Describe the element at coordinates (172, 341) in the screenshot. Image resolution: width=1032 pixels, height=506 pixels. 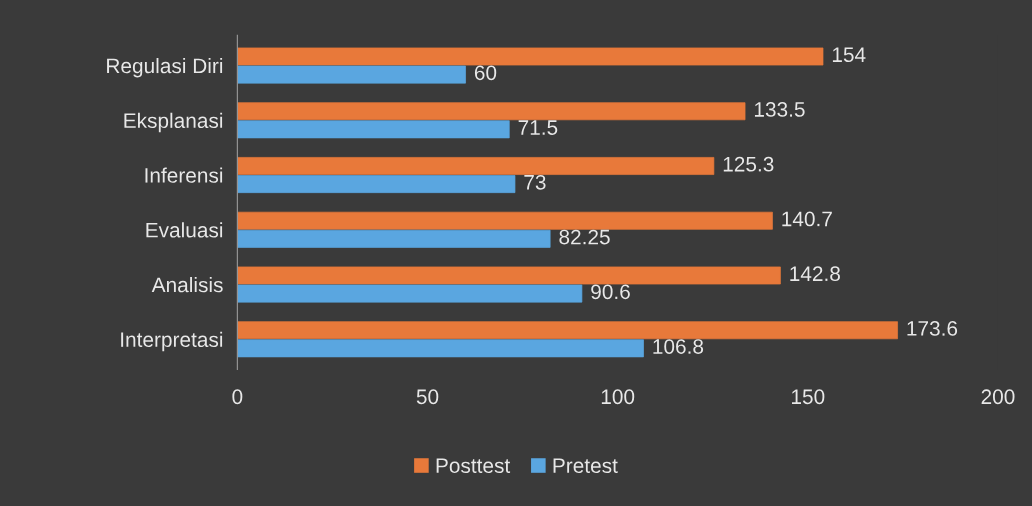
I see `y-tick-label: Interpretasi` at that location.